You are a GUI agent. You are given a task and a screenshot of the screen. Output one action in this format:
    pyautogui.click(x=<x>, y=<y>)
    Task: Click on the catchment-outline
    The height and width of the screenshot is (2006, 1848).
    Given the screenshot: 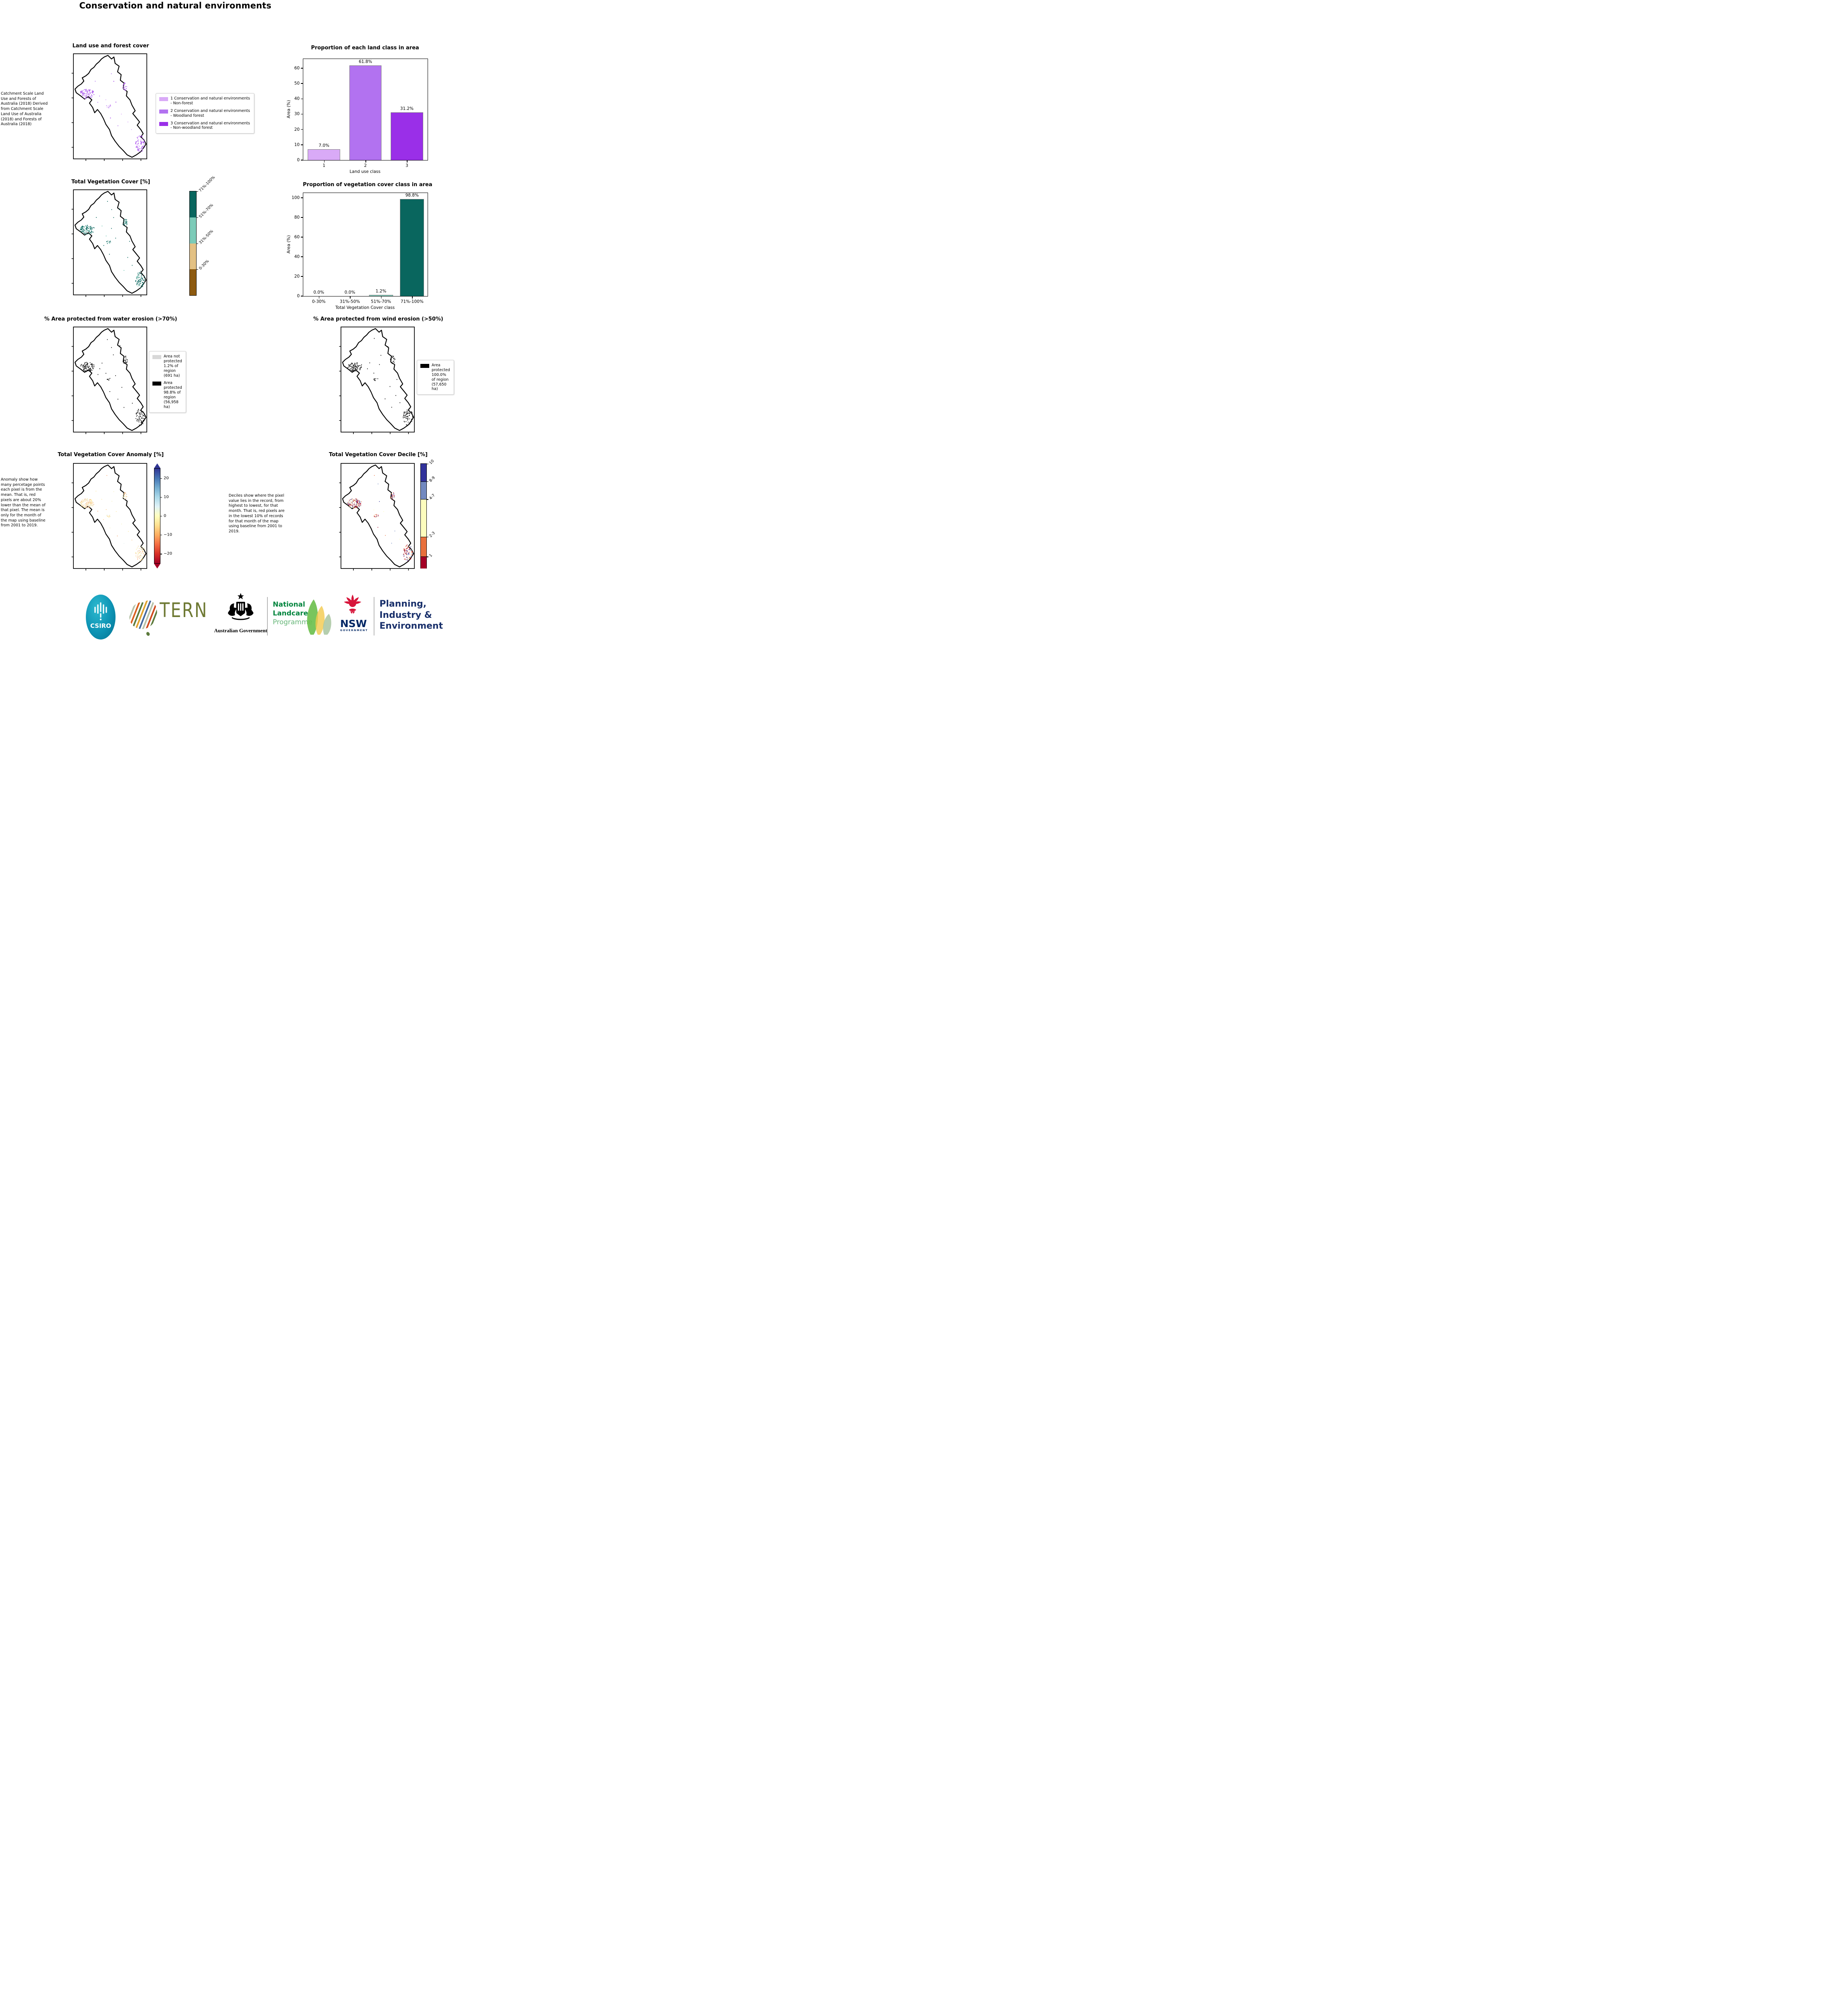 What is the action you would take?
    pyautogui.click(x=378, y=379)
    